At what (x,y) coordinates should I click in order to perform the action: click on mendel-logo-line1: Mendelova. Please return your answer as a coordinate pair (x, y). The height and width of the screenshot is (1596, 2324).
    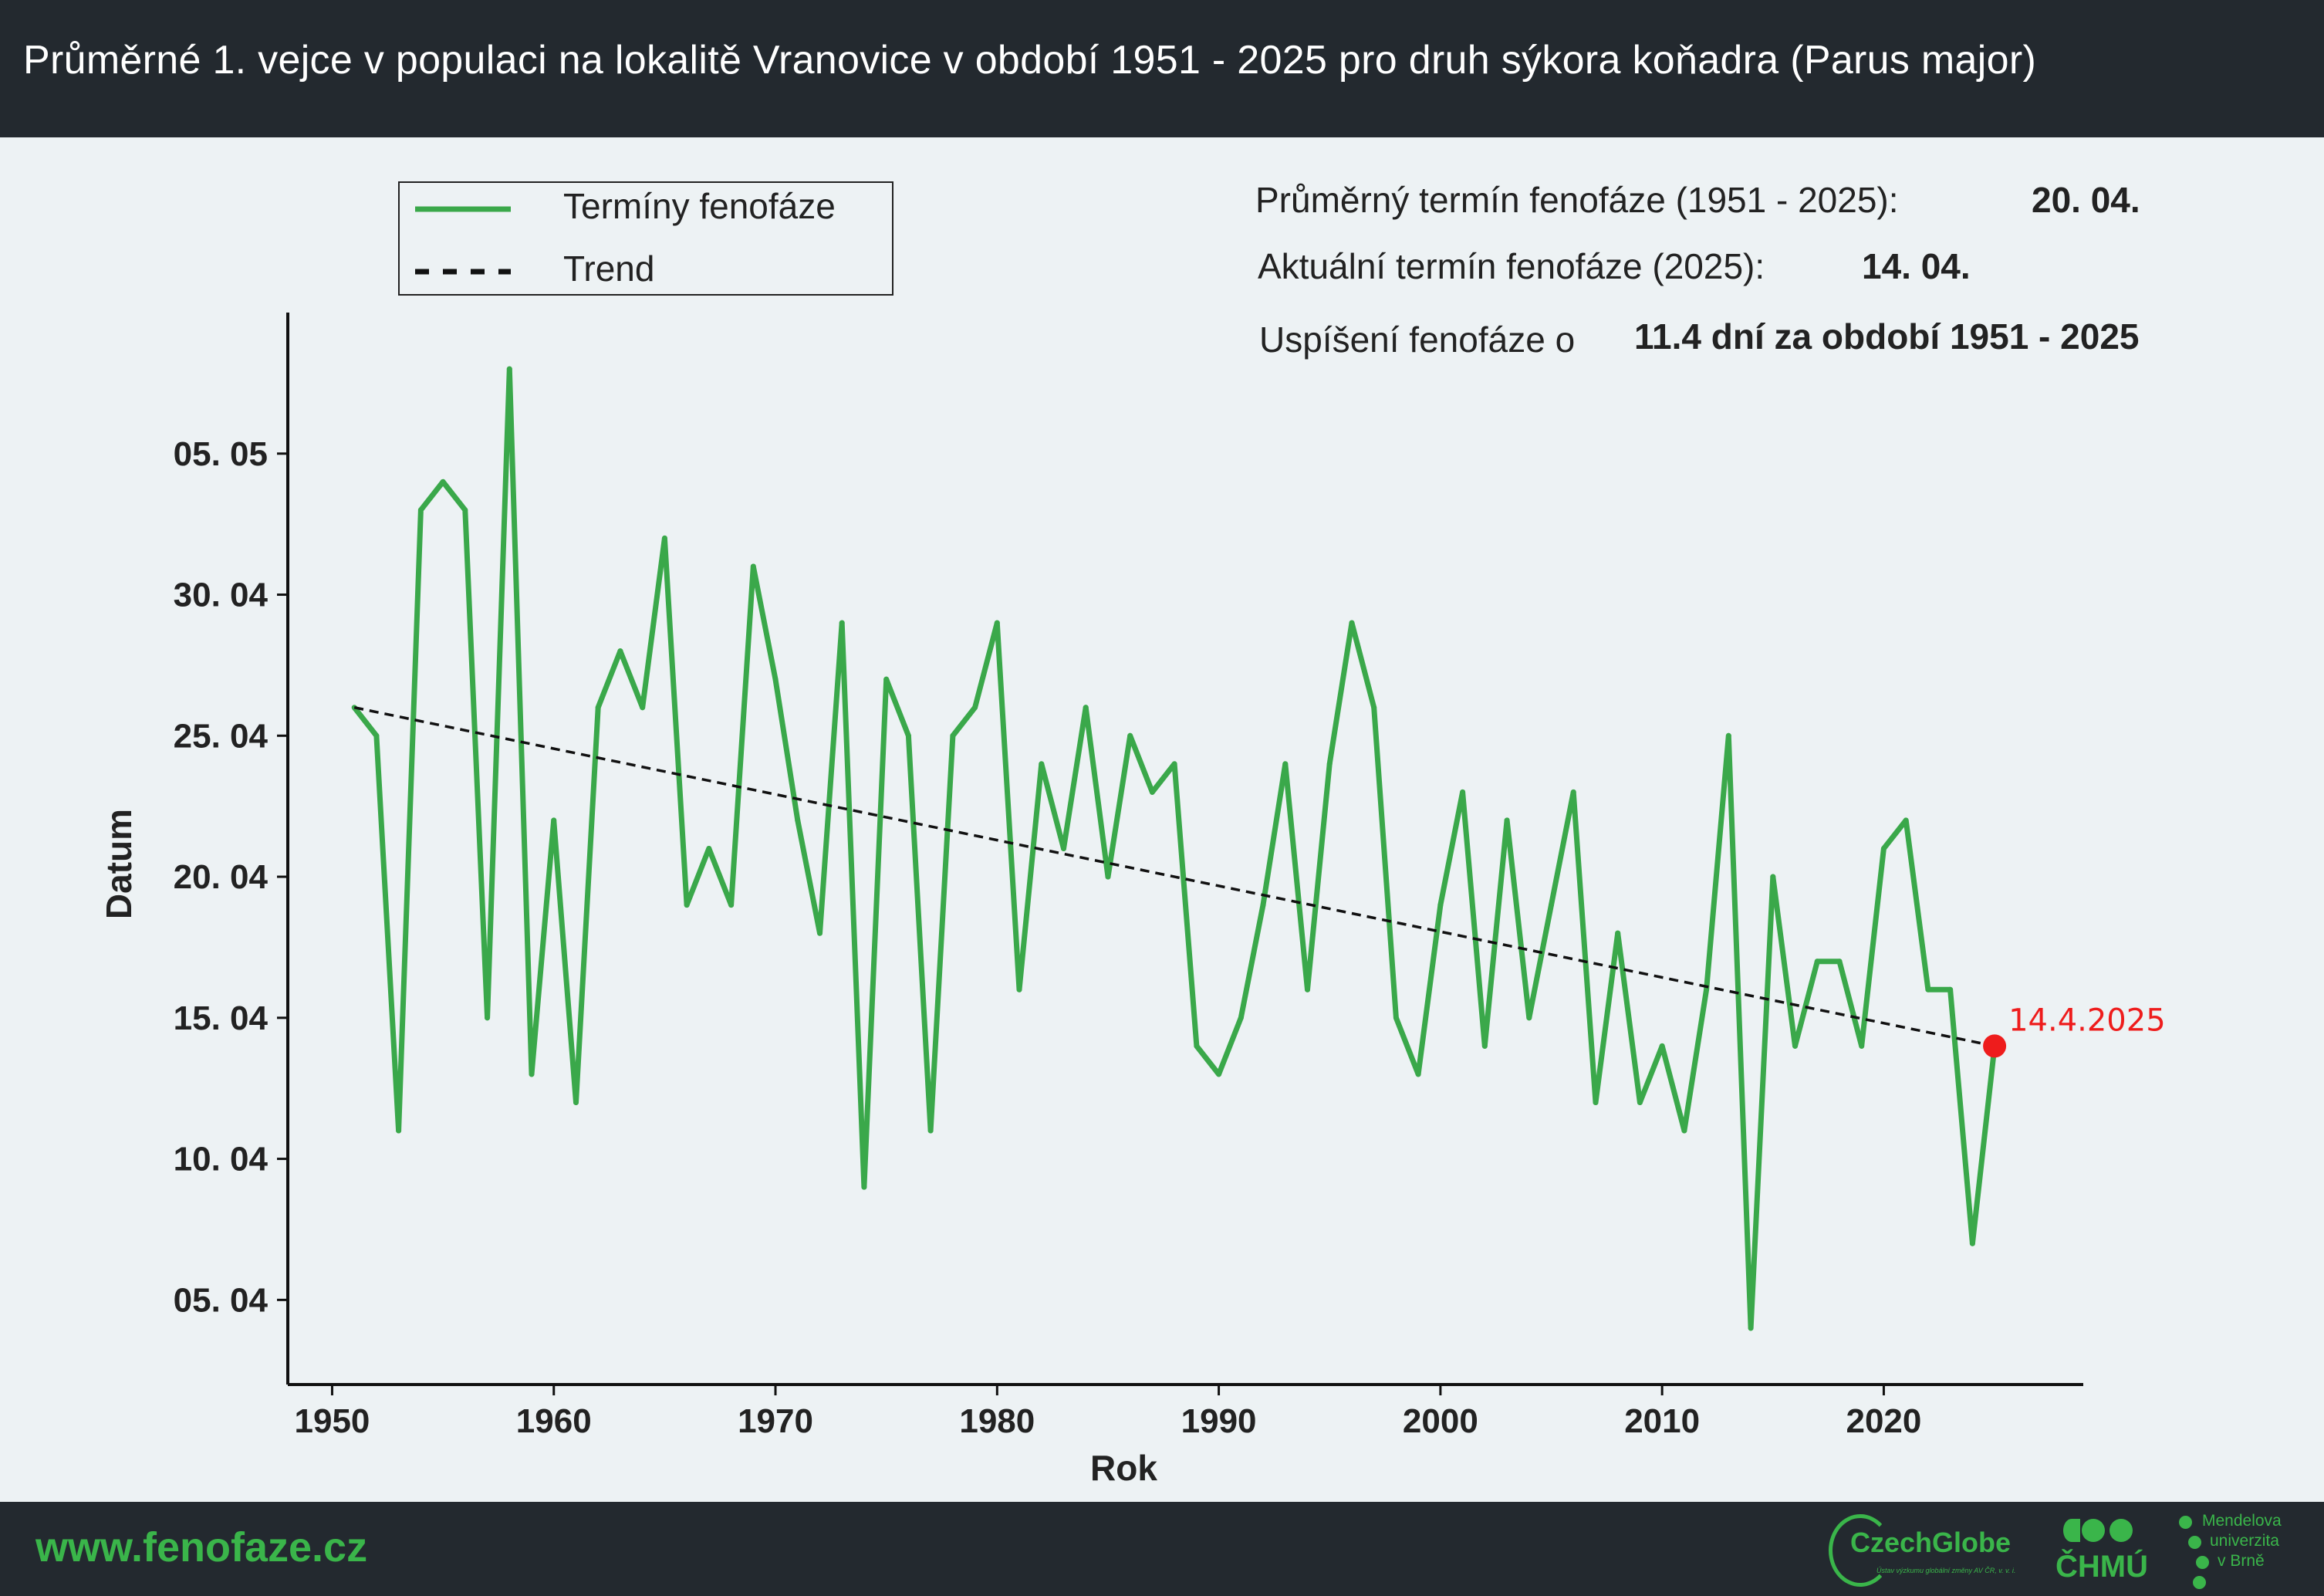
    Looking at the image, I should click on (2242, 1521).